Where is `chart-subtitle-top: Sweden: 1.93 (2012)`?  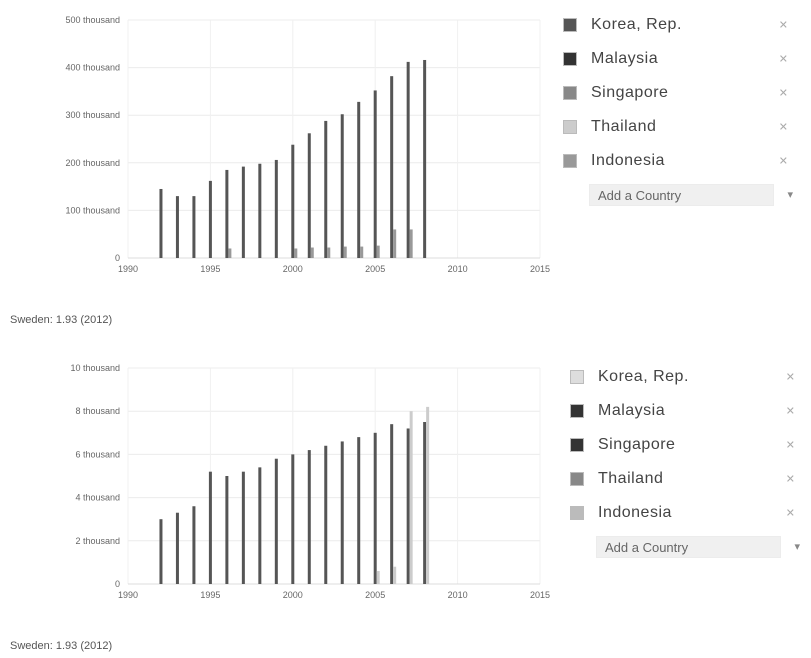
chart-subtitle-top: Sweden: 1.93 (2012) is located at coordinates (61, 320).